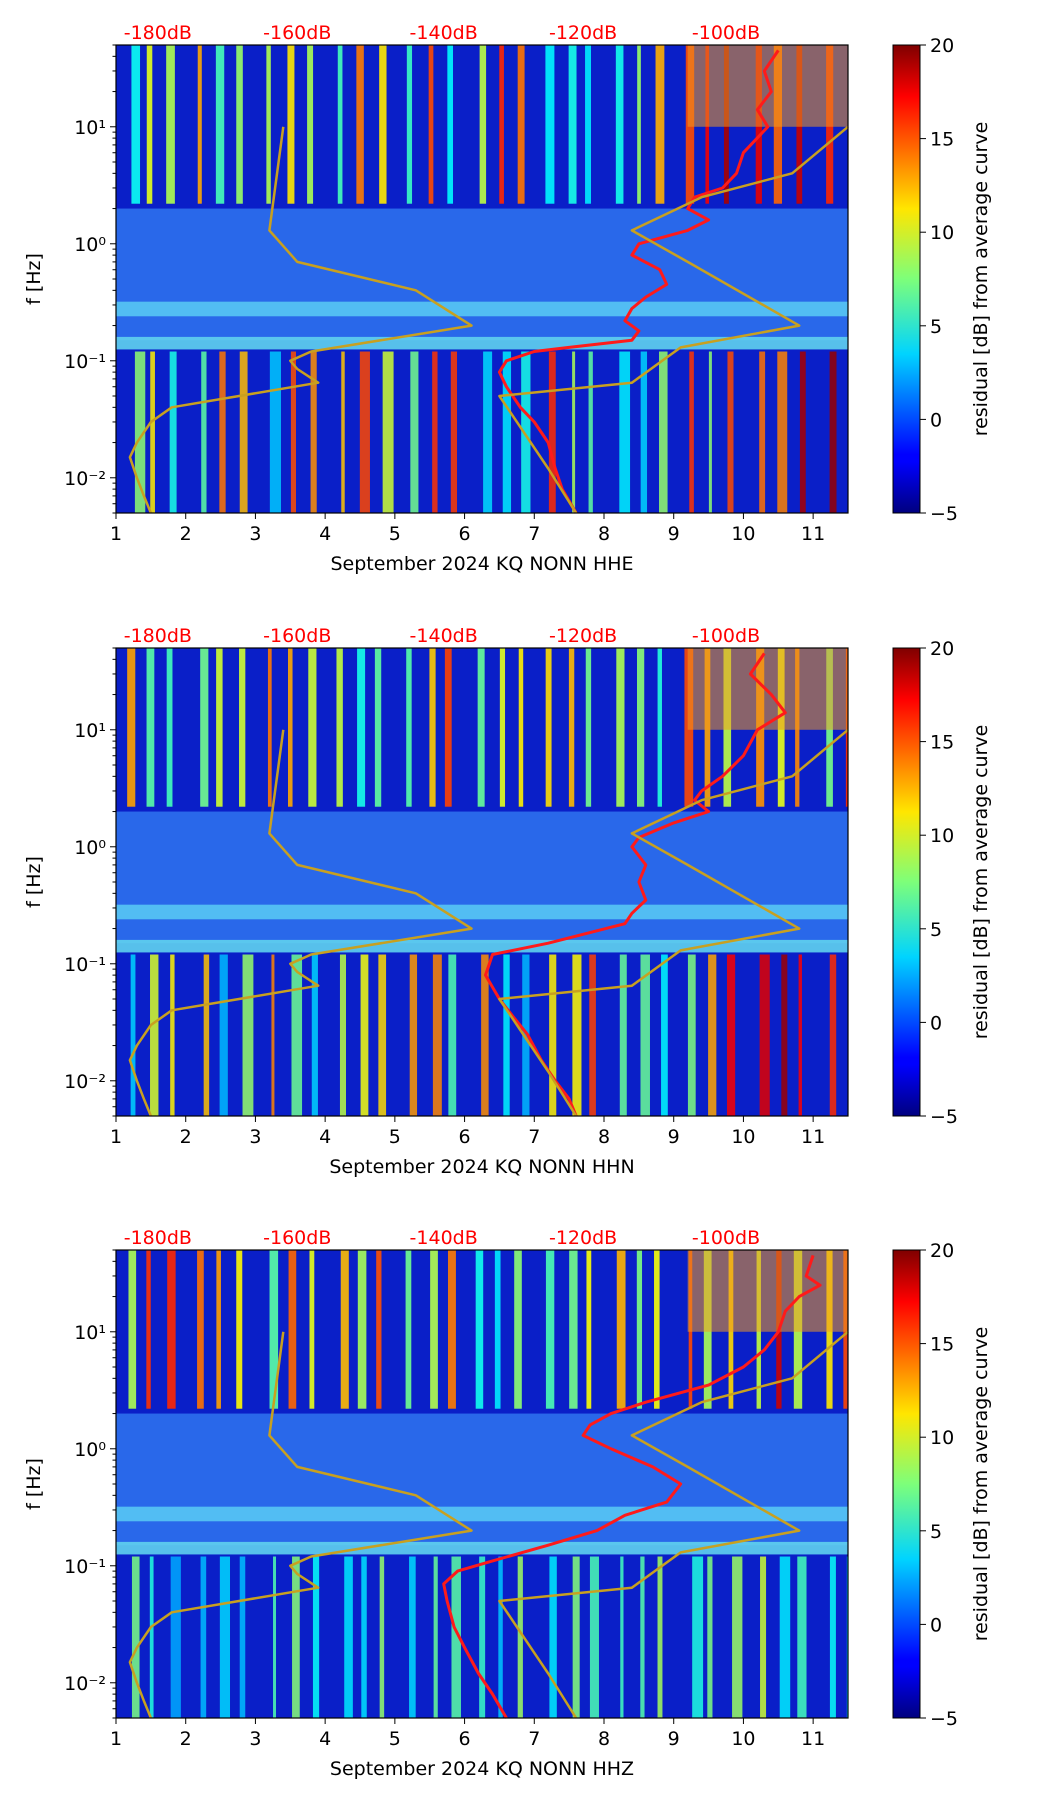 This screenshot has height=1806, width=1052. I want to click on average-psd-curve, so click(635, 884).